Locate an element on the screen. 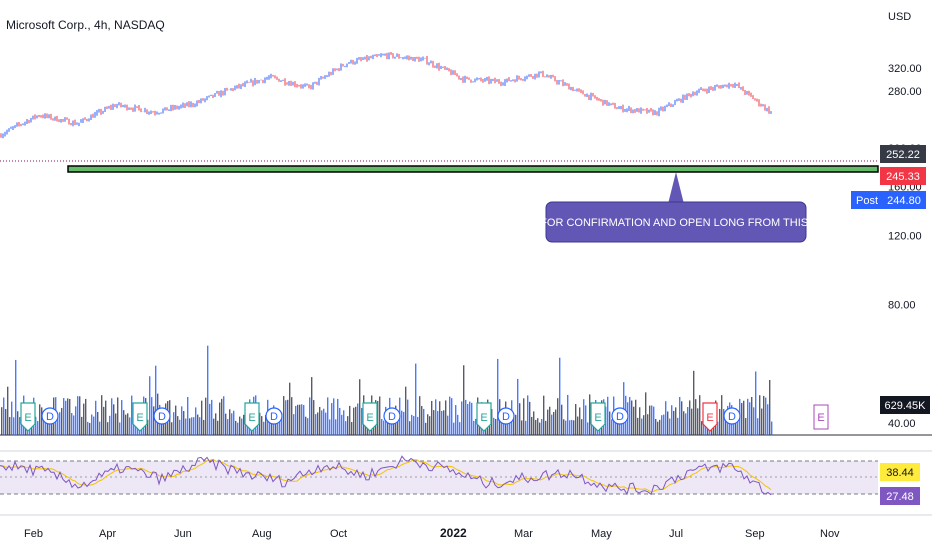 This screenshot has width=932, height=550. support-zone is located at coordinates (473, 169).